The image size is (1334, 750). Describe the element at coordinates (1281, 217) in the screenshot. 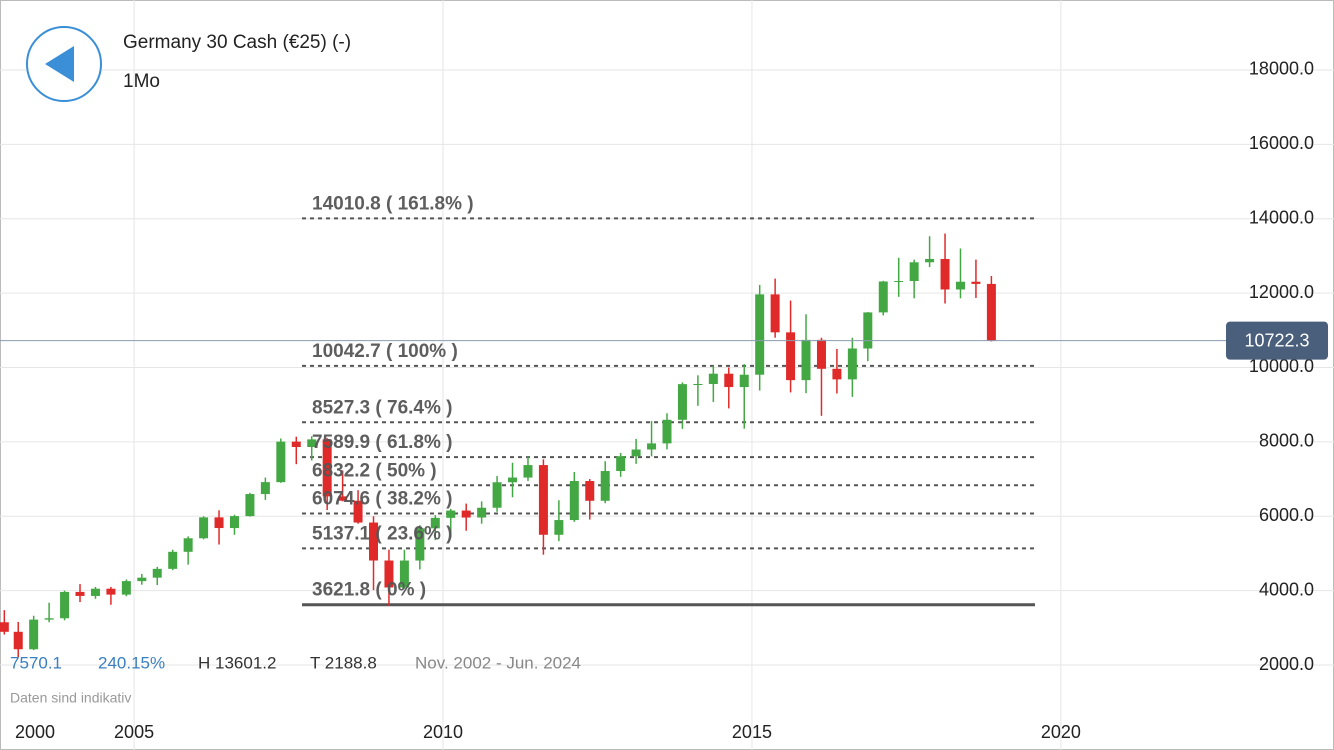

I see `y-tick-label: 14000.0` at that location.